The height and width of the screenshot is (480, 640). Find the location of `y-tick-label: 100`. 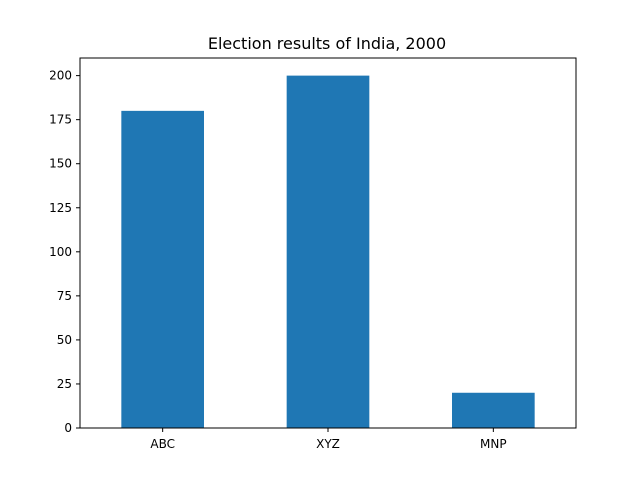

y-tick-label: 100 is located at coordinates (60, 252).